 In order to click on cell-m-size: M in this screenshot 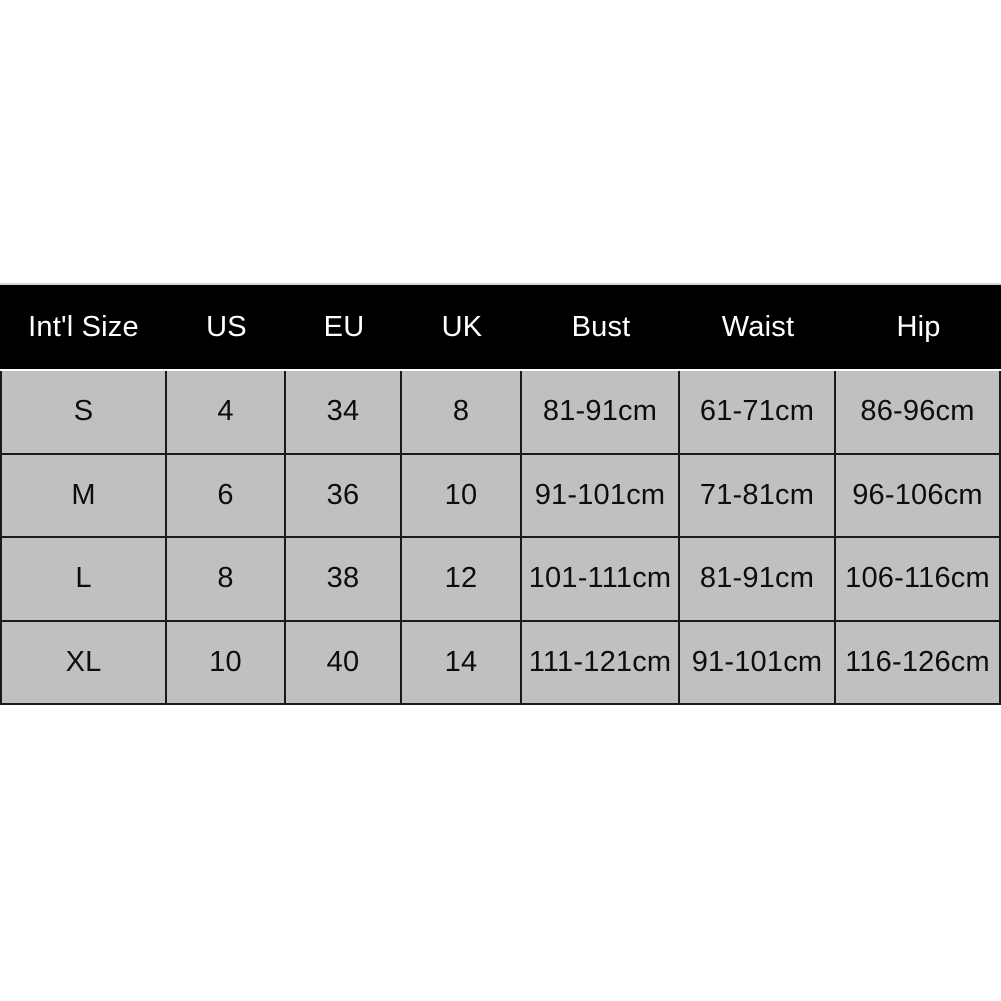, I will do `click(83, 496)`.